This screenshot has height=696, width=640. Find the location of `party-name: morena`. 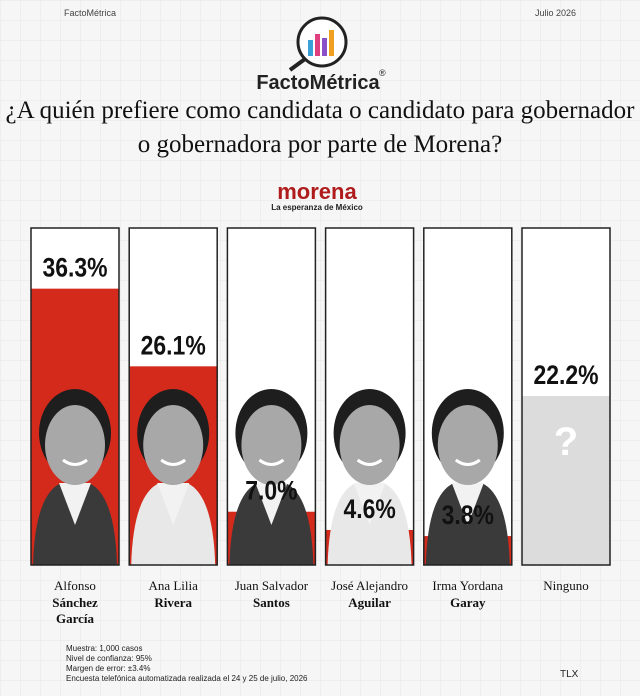

party-name: morena is located at coordinates (317, 191).